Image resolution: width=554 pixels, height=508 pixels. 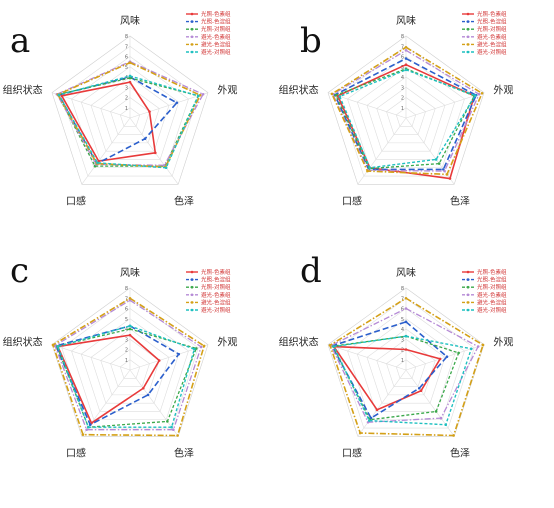 I want to click on legend-entry: 避光-色素组, so click(x=216, y=295).